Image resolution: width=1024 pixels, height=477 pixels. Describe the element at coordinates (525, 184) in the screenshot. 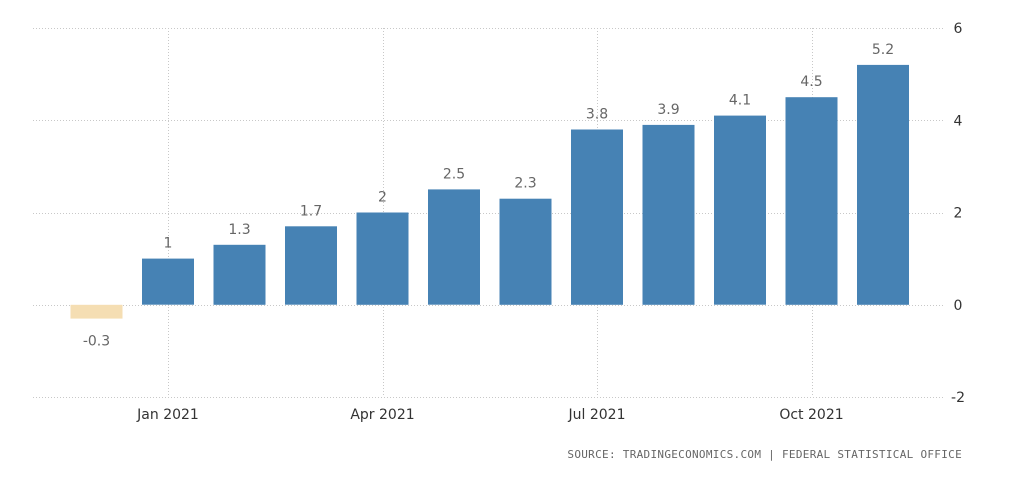

I see `data-label: 2.3` at that location.